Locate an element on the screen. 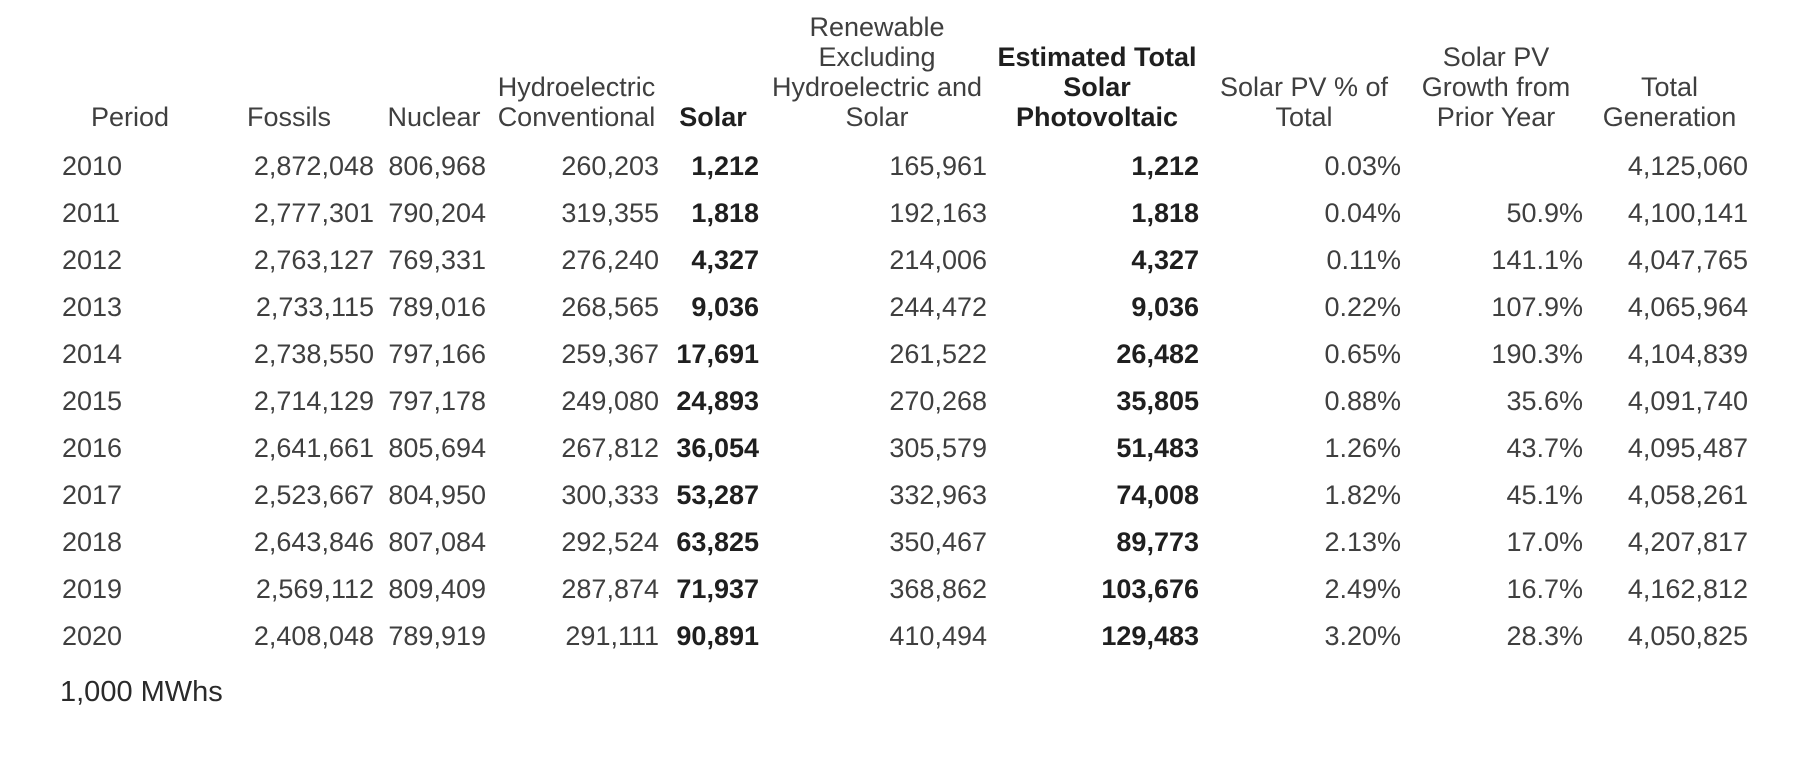 The image size is (1805, 767). cell-hydro-conventional: 276,240 is located at coordinates (610, 260).